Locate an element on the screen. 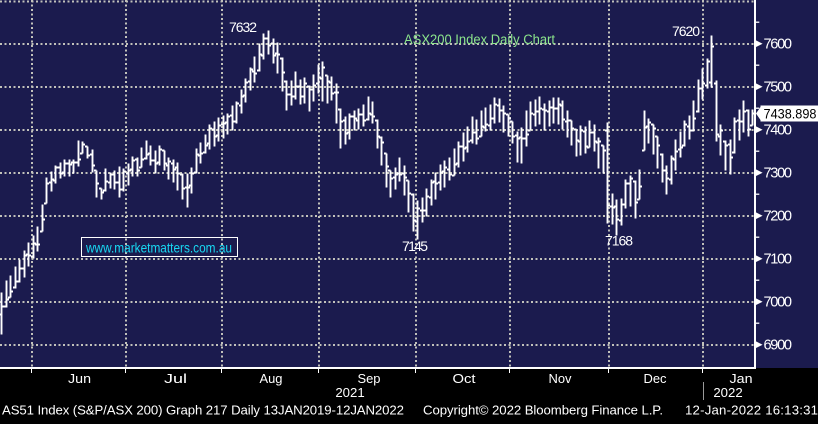 This screenshot has width=818, height=424. svg-text: 7100 is located at coordinates (778, 260).